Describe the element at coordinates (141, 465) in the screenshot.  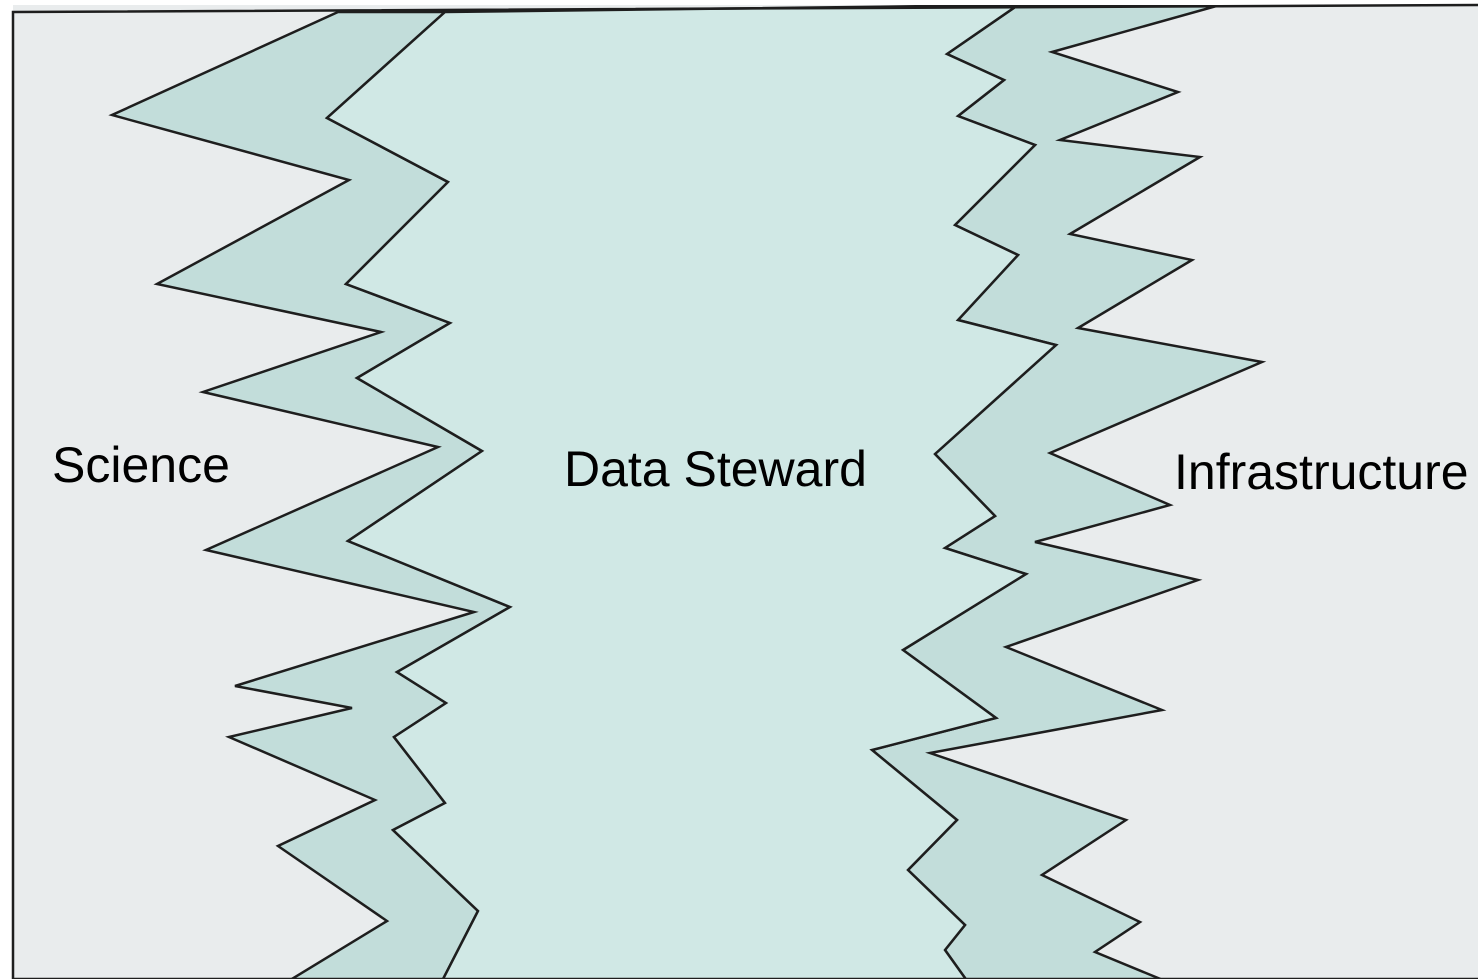
I see `science-label: Science` at that location.